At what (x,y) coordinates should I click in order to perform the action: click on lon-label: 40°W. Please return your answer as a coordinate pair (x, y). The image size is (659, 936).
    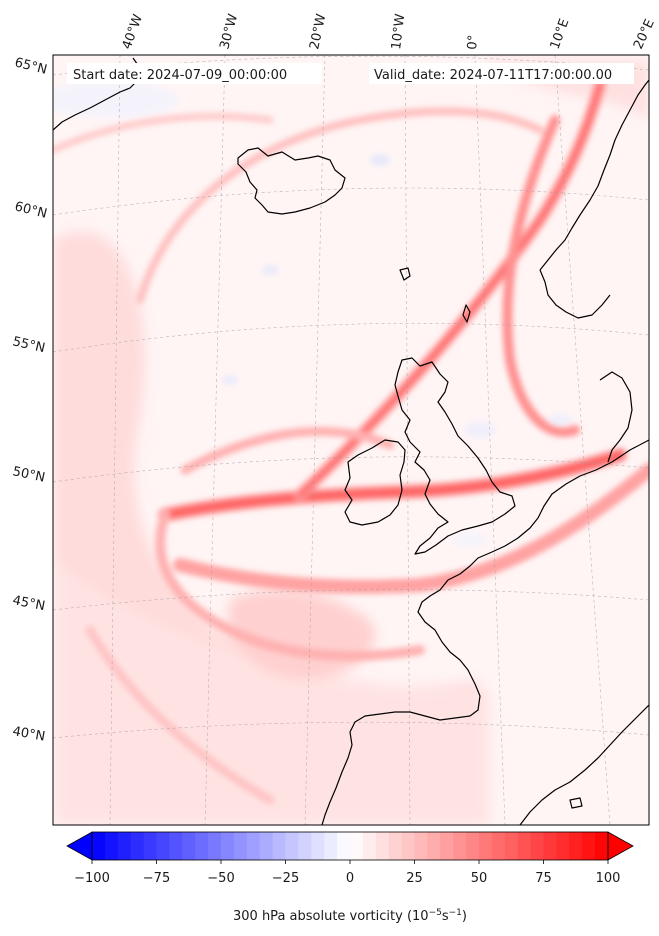
    Looking at the image, I should click on (133, 31).